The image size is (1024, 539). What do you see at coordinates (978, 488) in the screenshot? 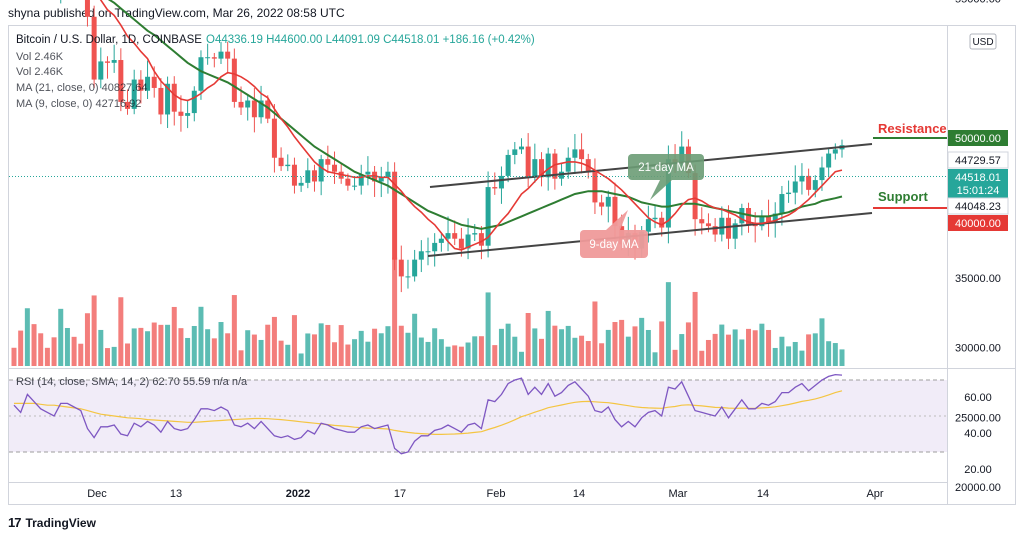
I see `price-tick-20000: 20000.00` at bounding box center [978, 488].